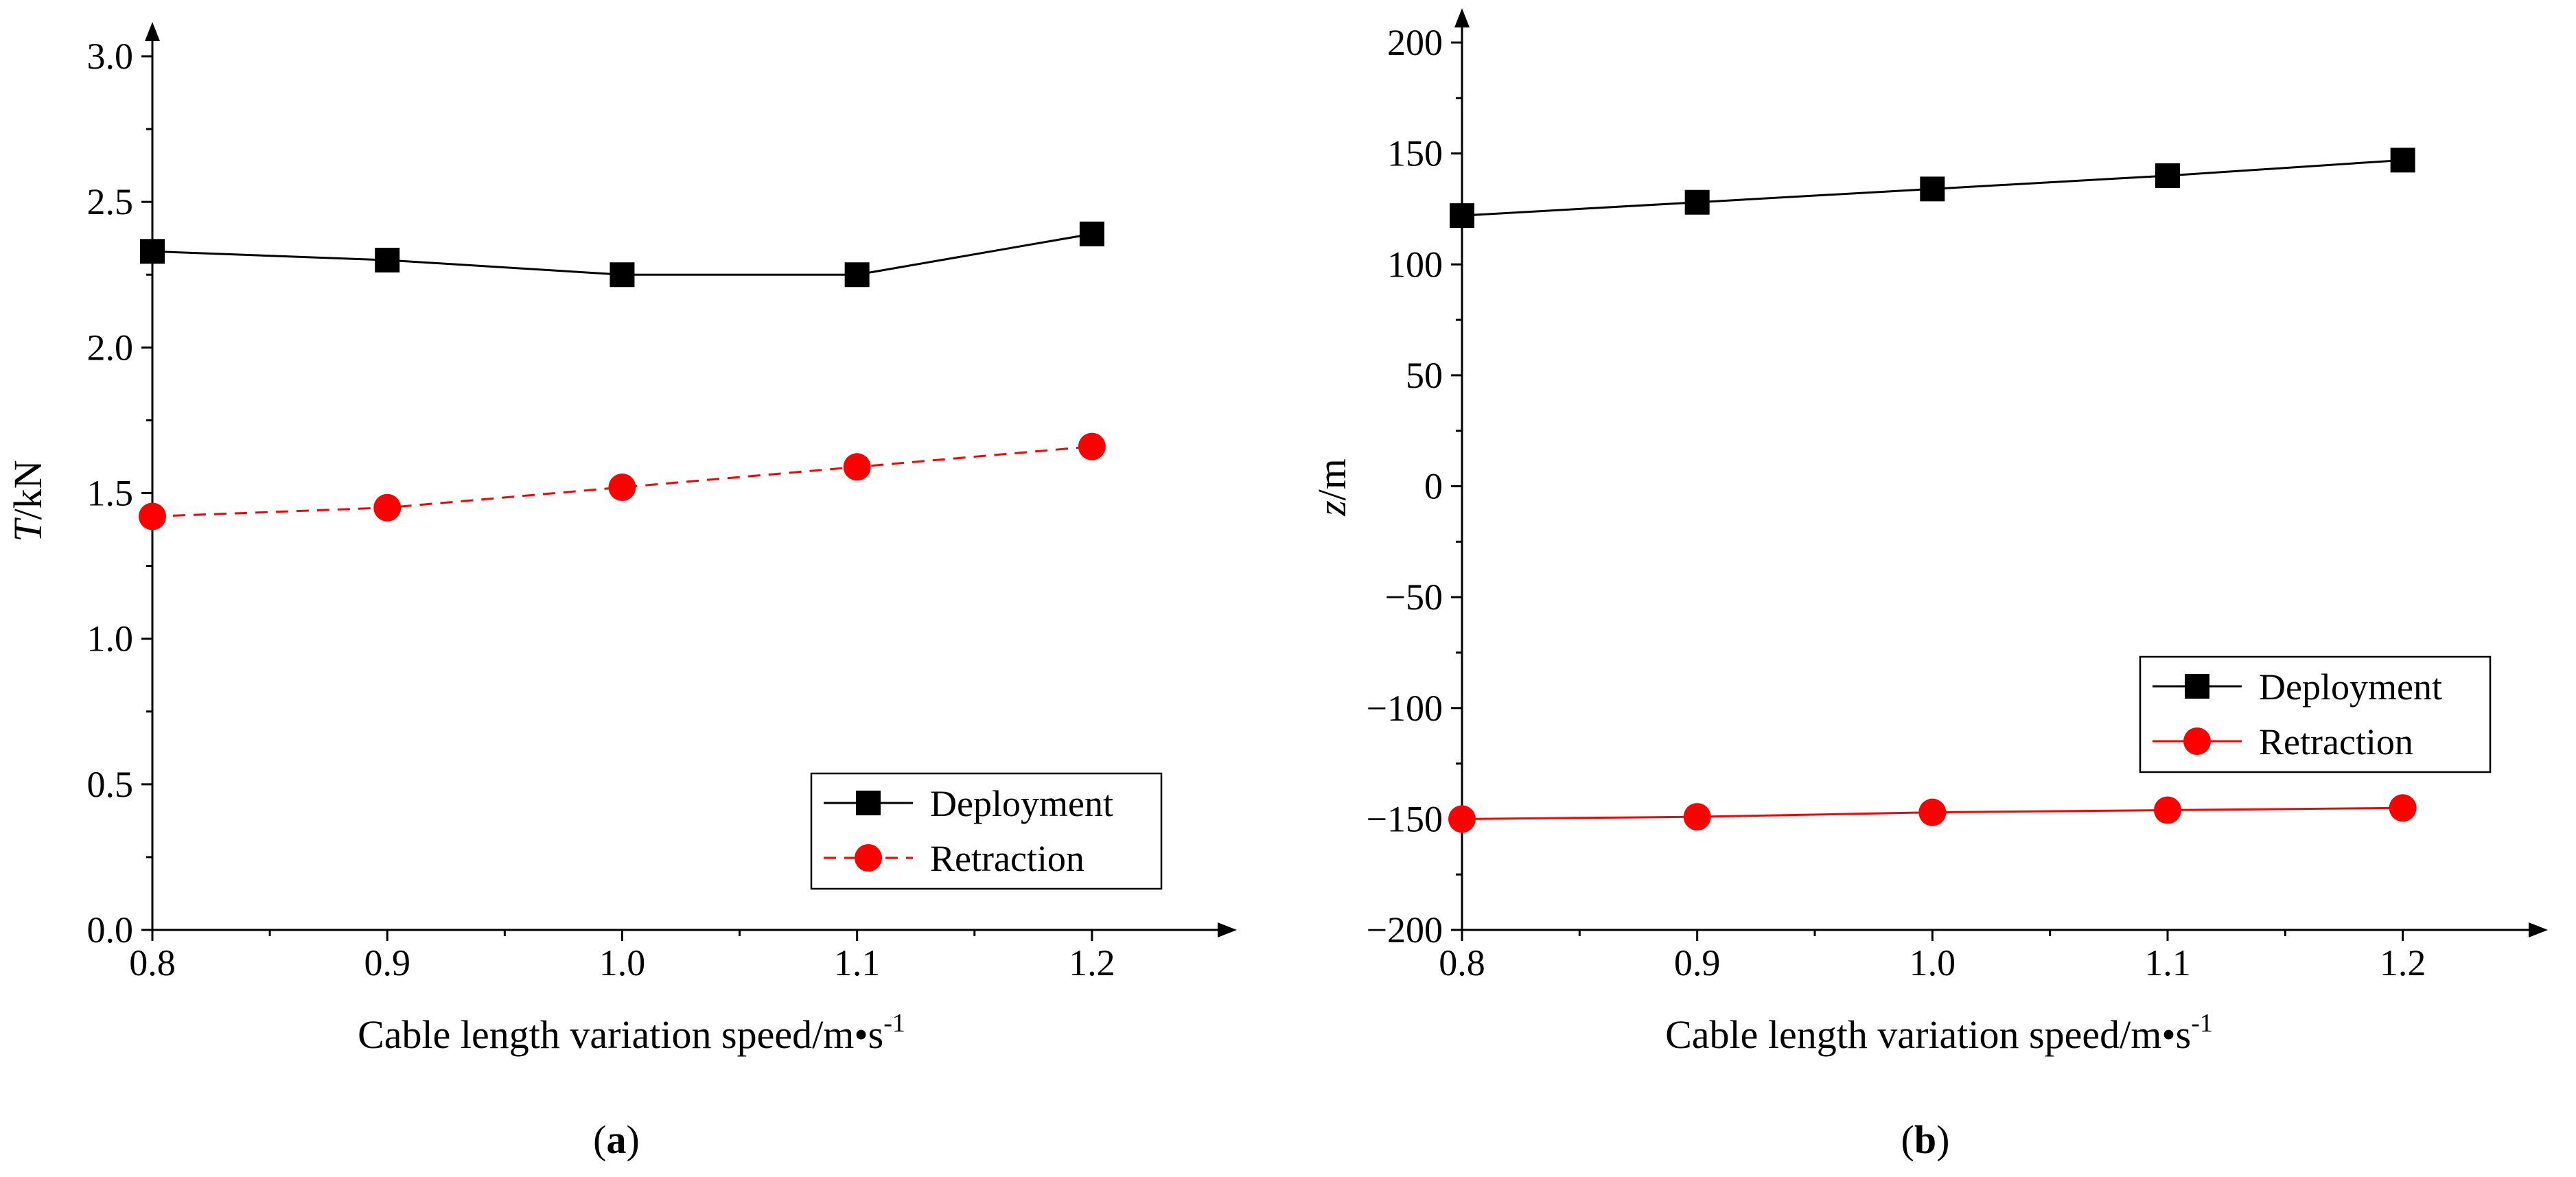  What do you see at coordinates (110, 347) in the screenshot?
I see `y-tick-label-a: 2.0` at bounding box center [110, 347].